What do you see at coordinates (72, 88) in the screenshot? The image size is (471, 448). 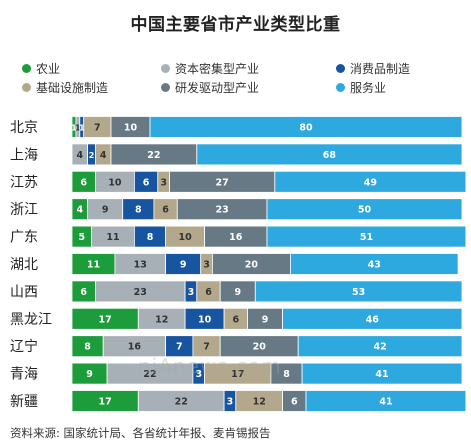 I see `legend-label: 基础设施制造` at bounding box center [72, 88].